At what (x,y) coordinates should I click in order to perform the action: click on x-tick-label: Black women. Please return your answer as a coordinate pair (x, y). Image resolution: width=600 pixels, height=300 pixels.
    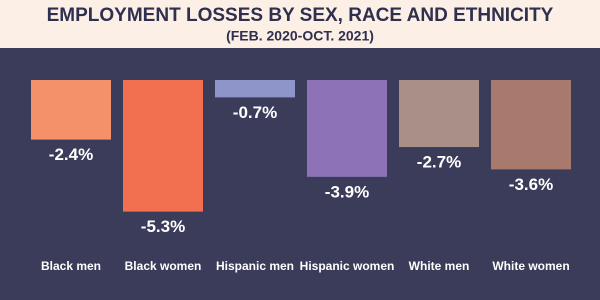
    Looking at the image, I should click on (163, 266).